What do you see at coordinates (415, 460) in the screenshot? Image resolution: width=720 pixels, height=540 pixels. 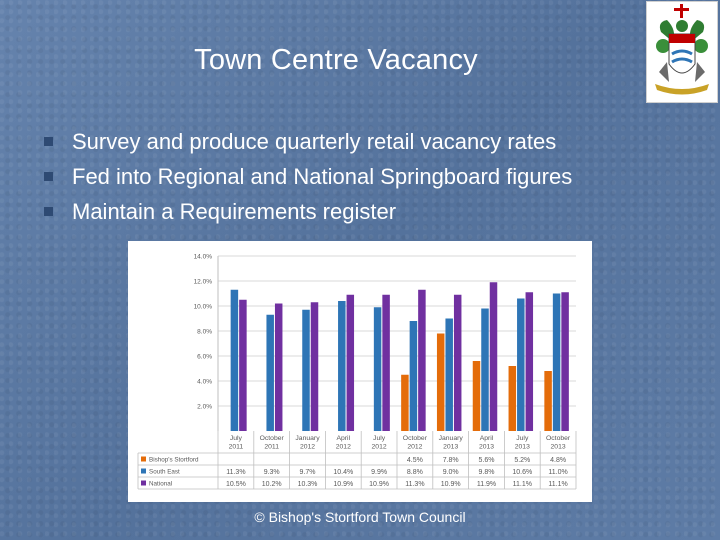 I see `data-label: 4.5%` at bounding box center [415, 460].